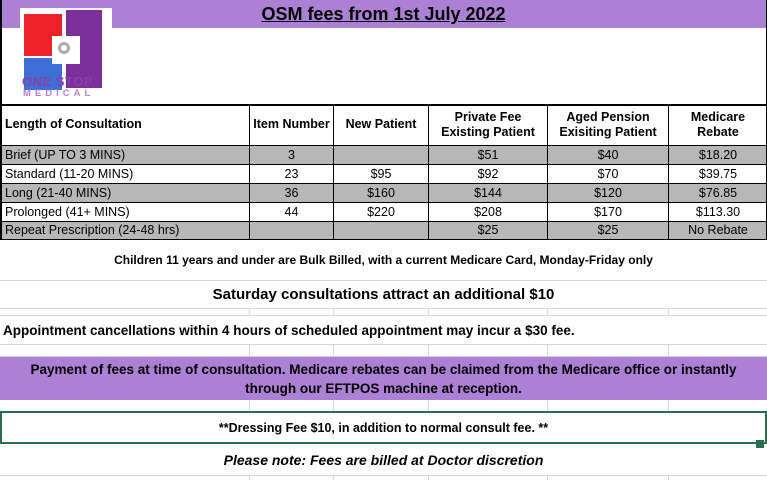 This screenshot has width=767, height=480. What do you see at coordinates (717, 173) in the screenshot?
I see `cell: $39.75` at bounding box center [717, 173].